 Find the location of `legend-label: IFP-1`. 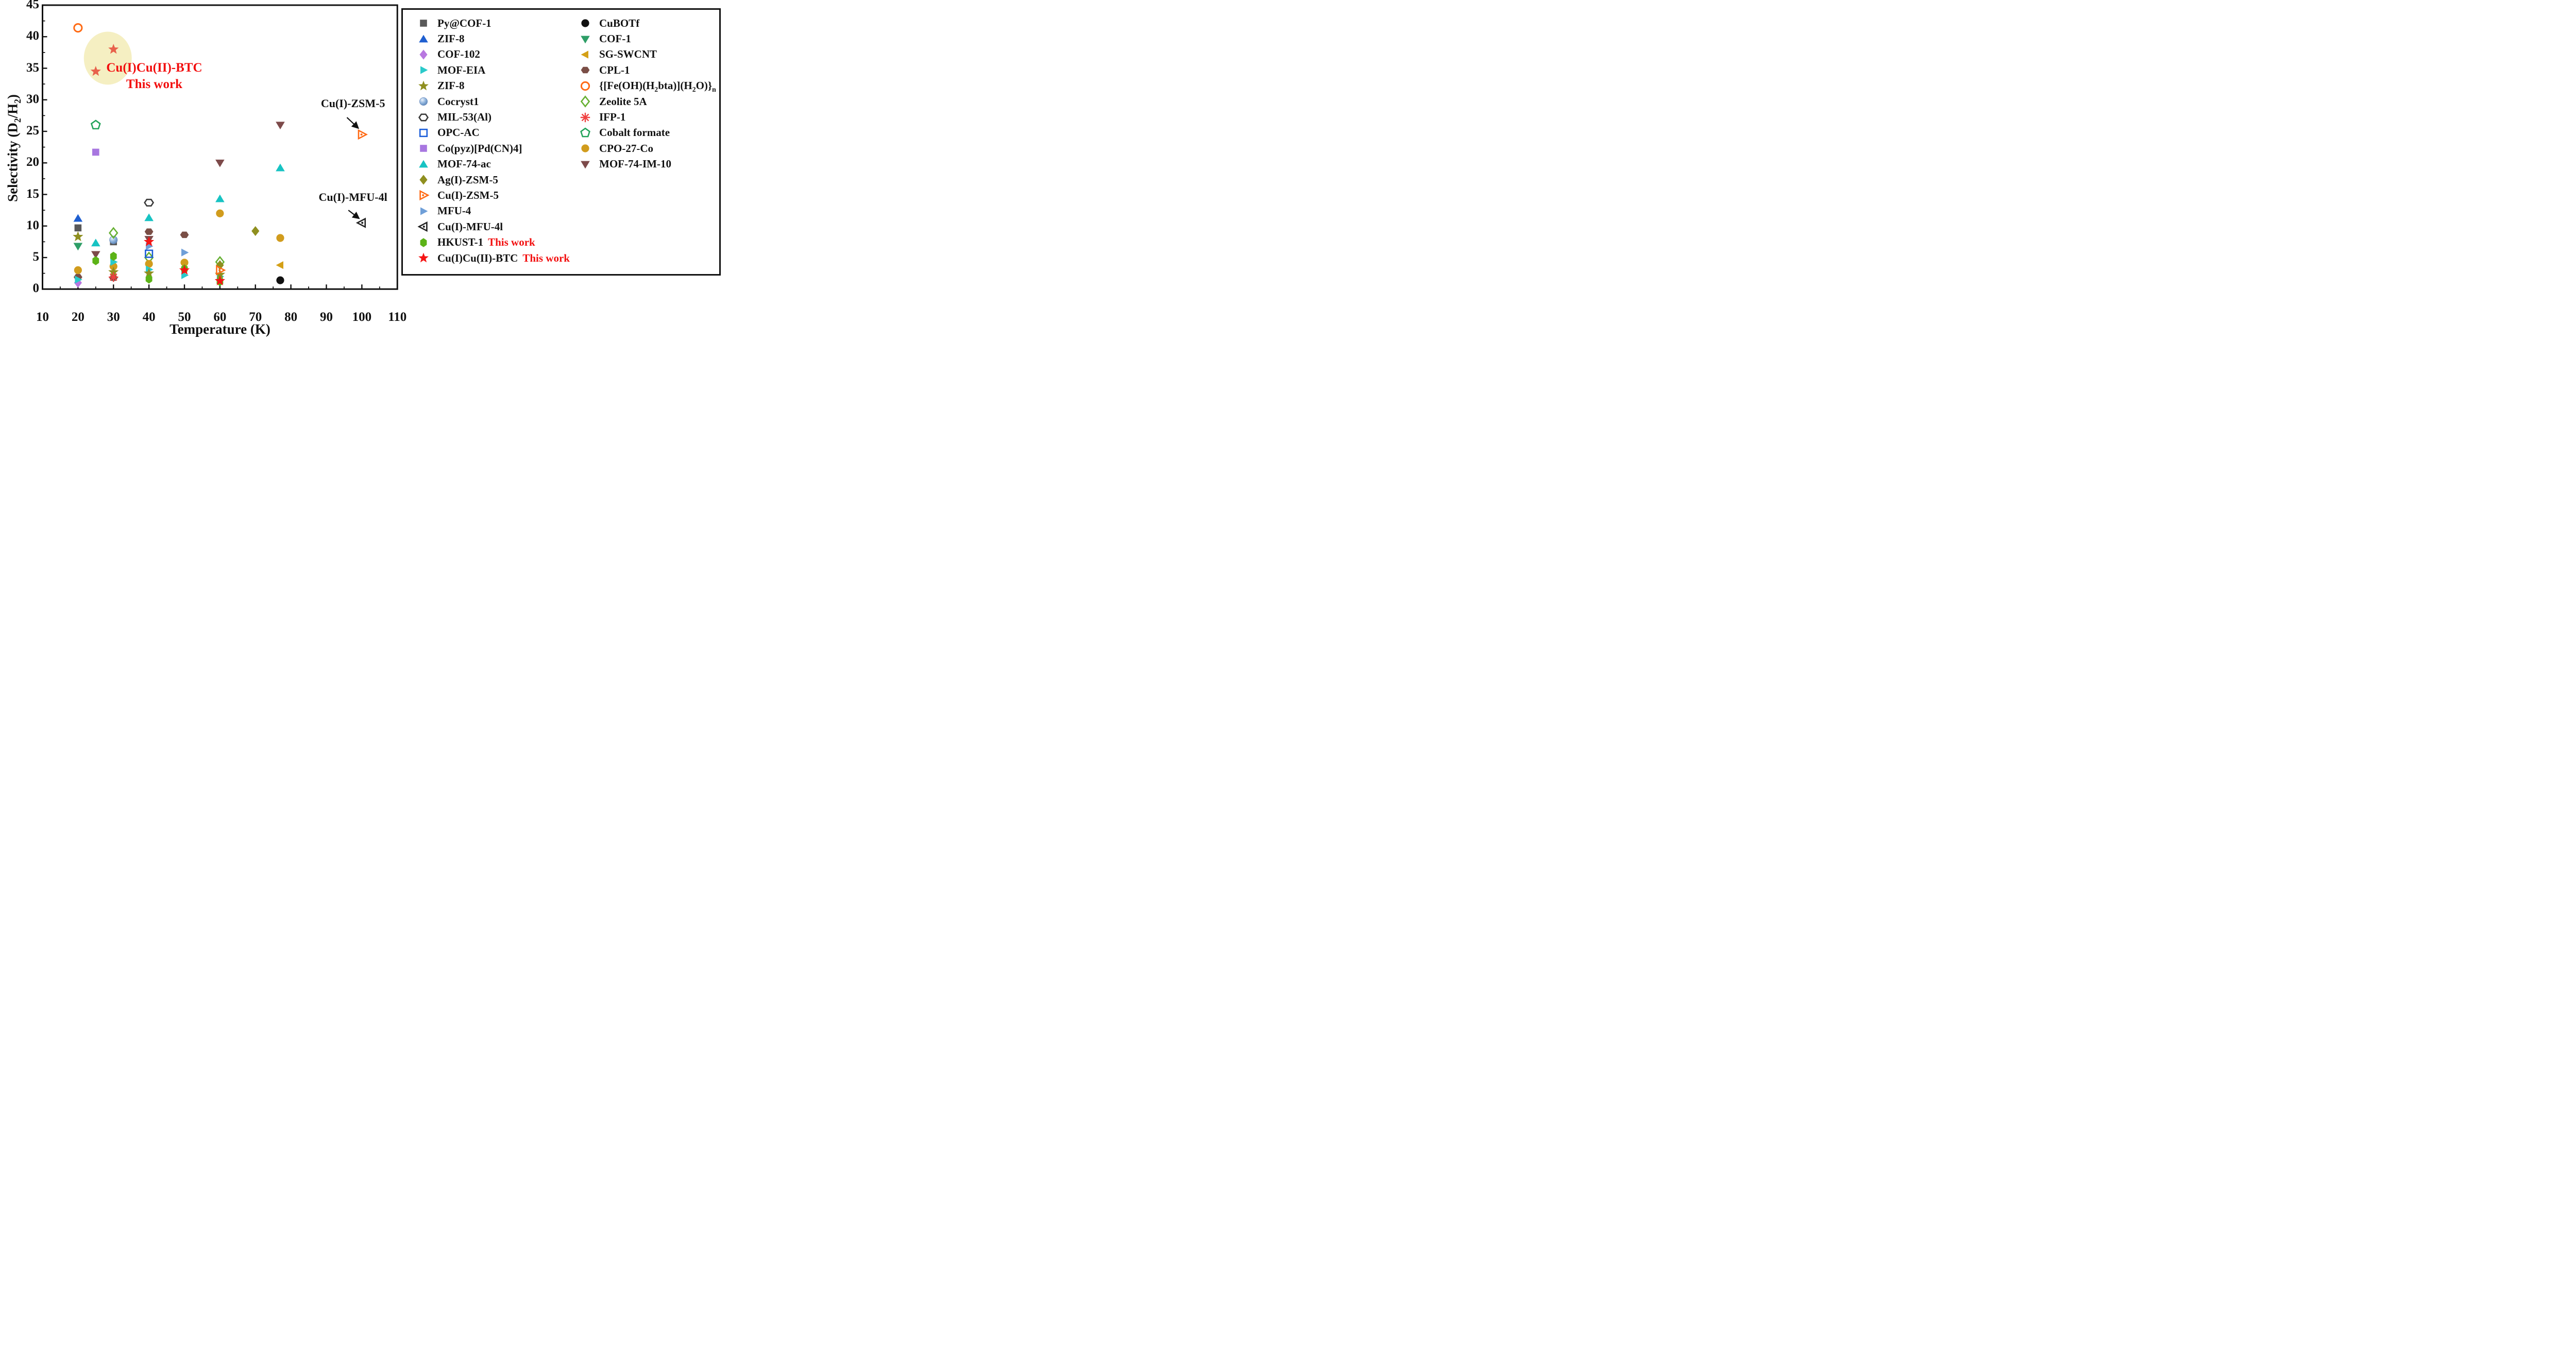

legend-label: IFP-1 is located at coordinates (612, 117).